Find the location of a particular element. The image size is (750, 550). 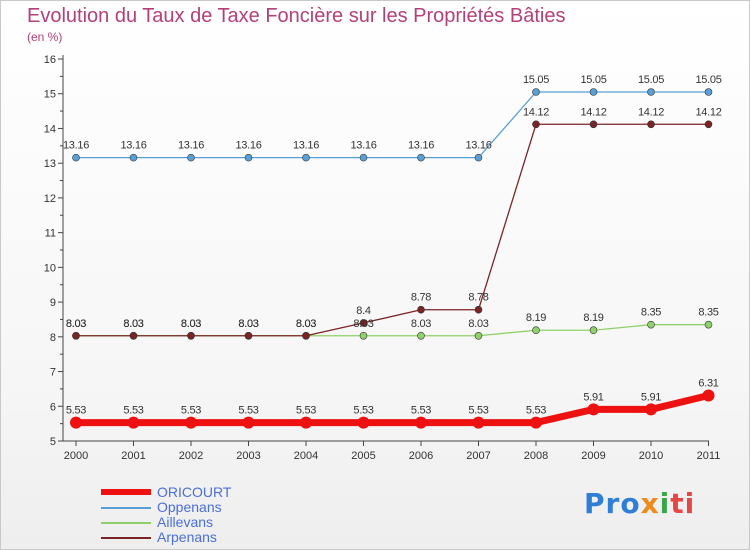

logo-part-3: i is located at coordinates (665, 503).